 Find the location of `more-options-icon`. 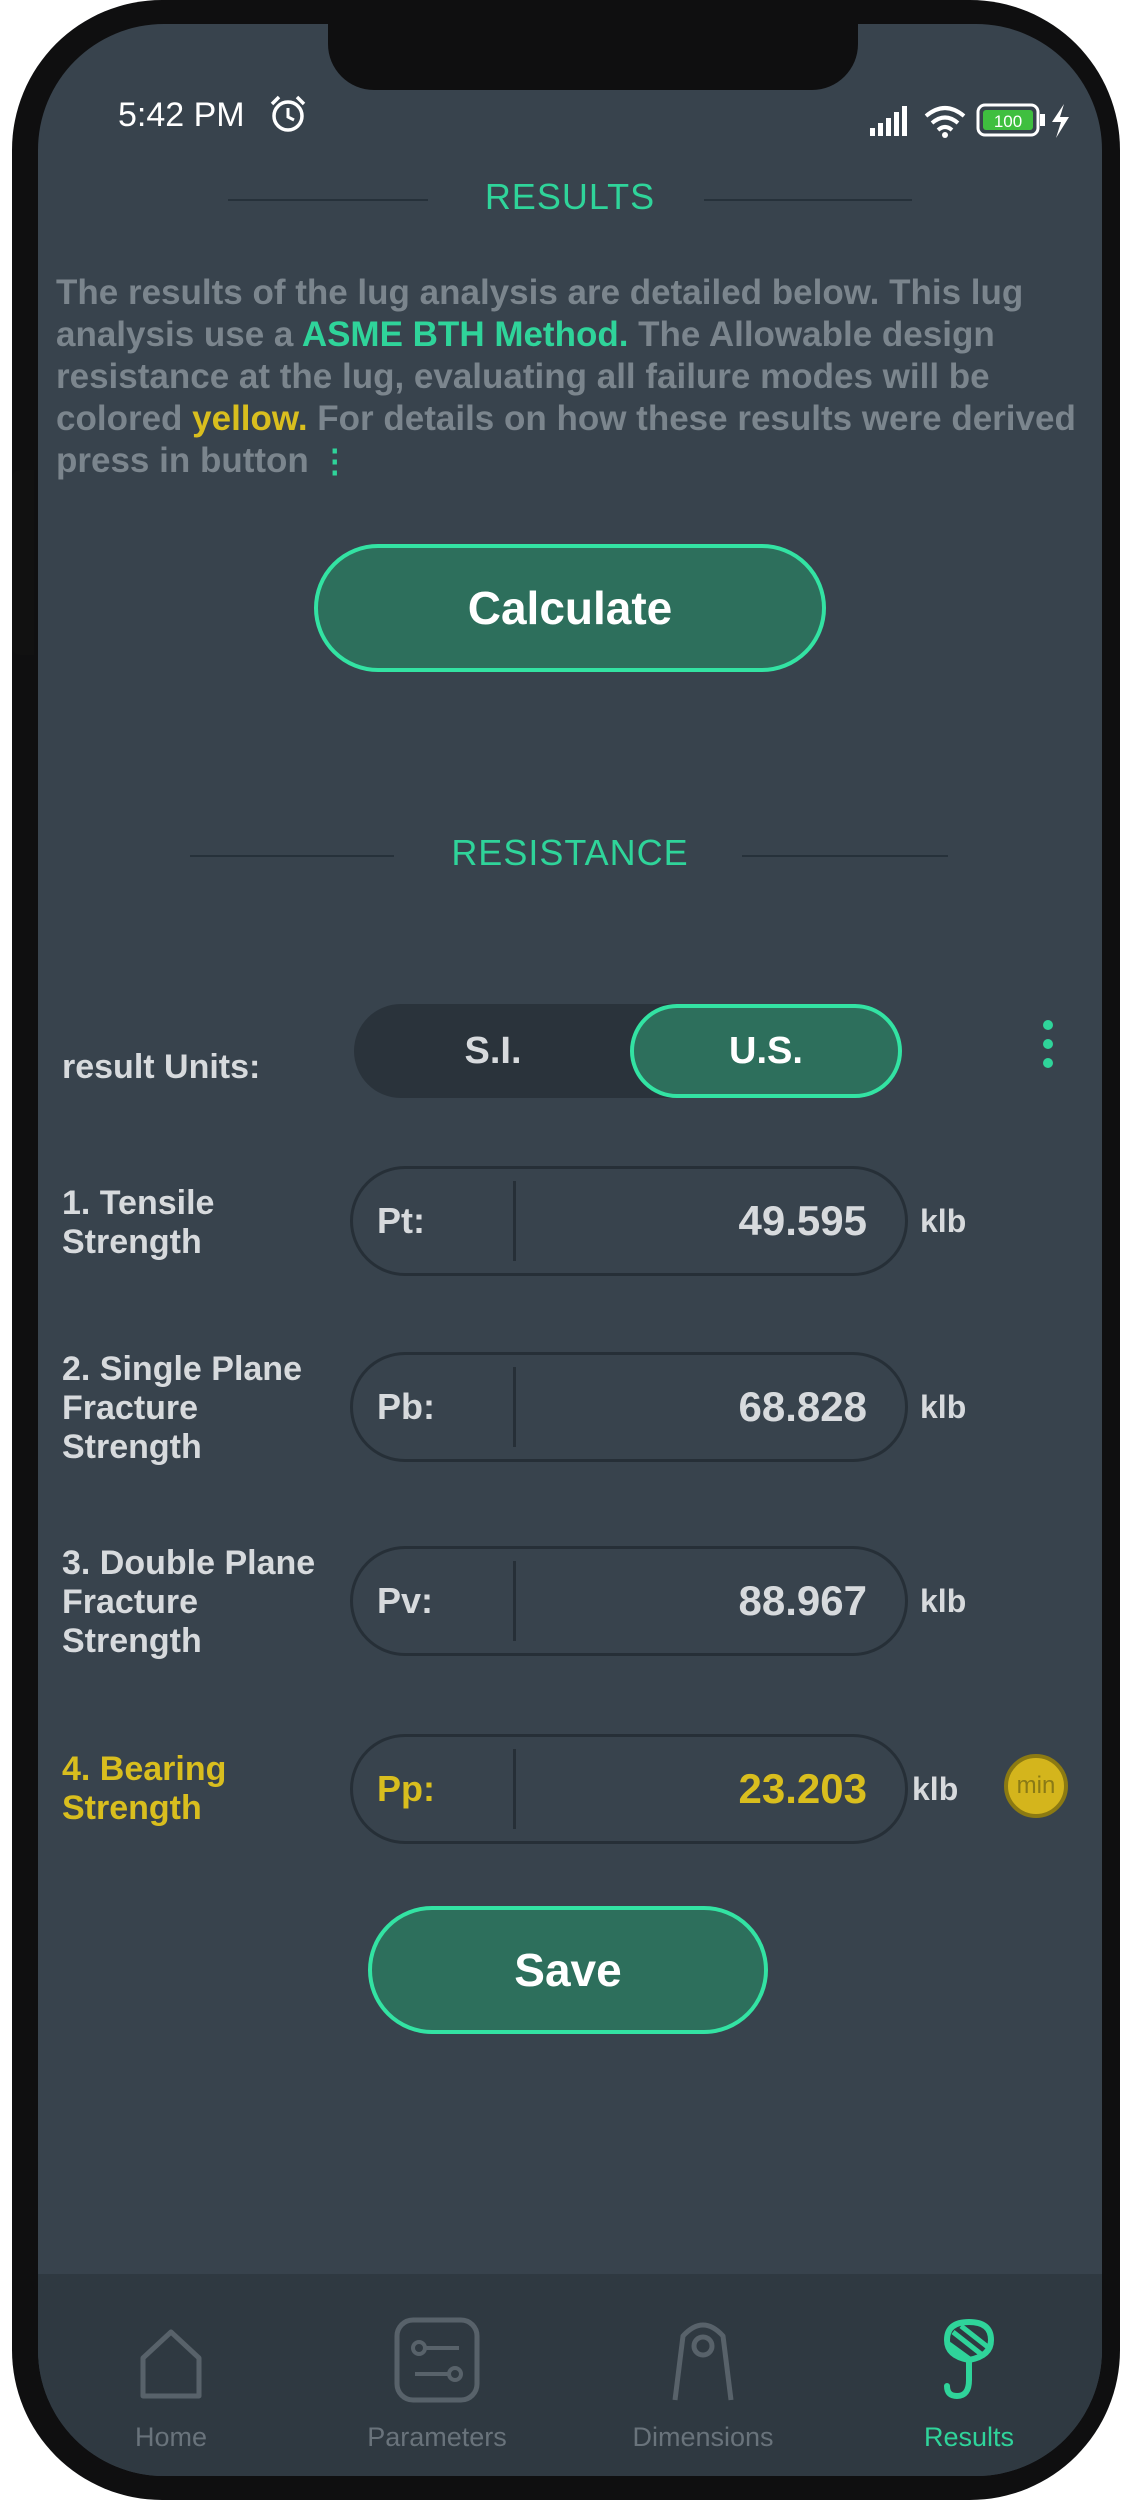

more-options-icon is located at coordinates (1048, 1050).